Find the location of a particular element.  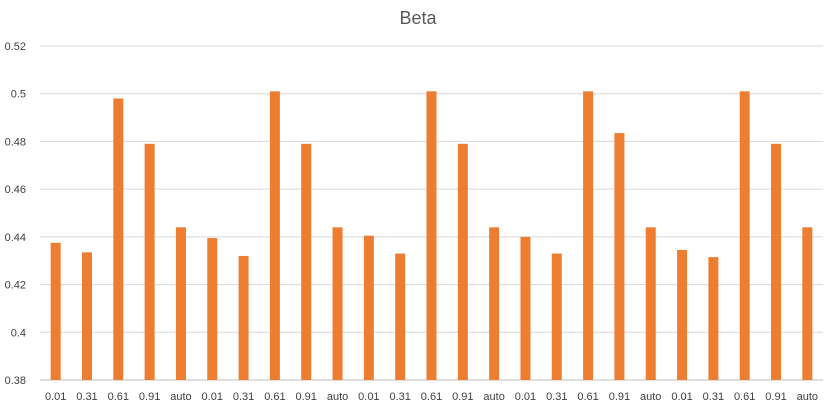

y-tick-label: 0.4 is located at coordinates (18, 333).